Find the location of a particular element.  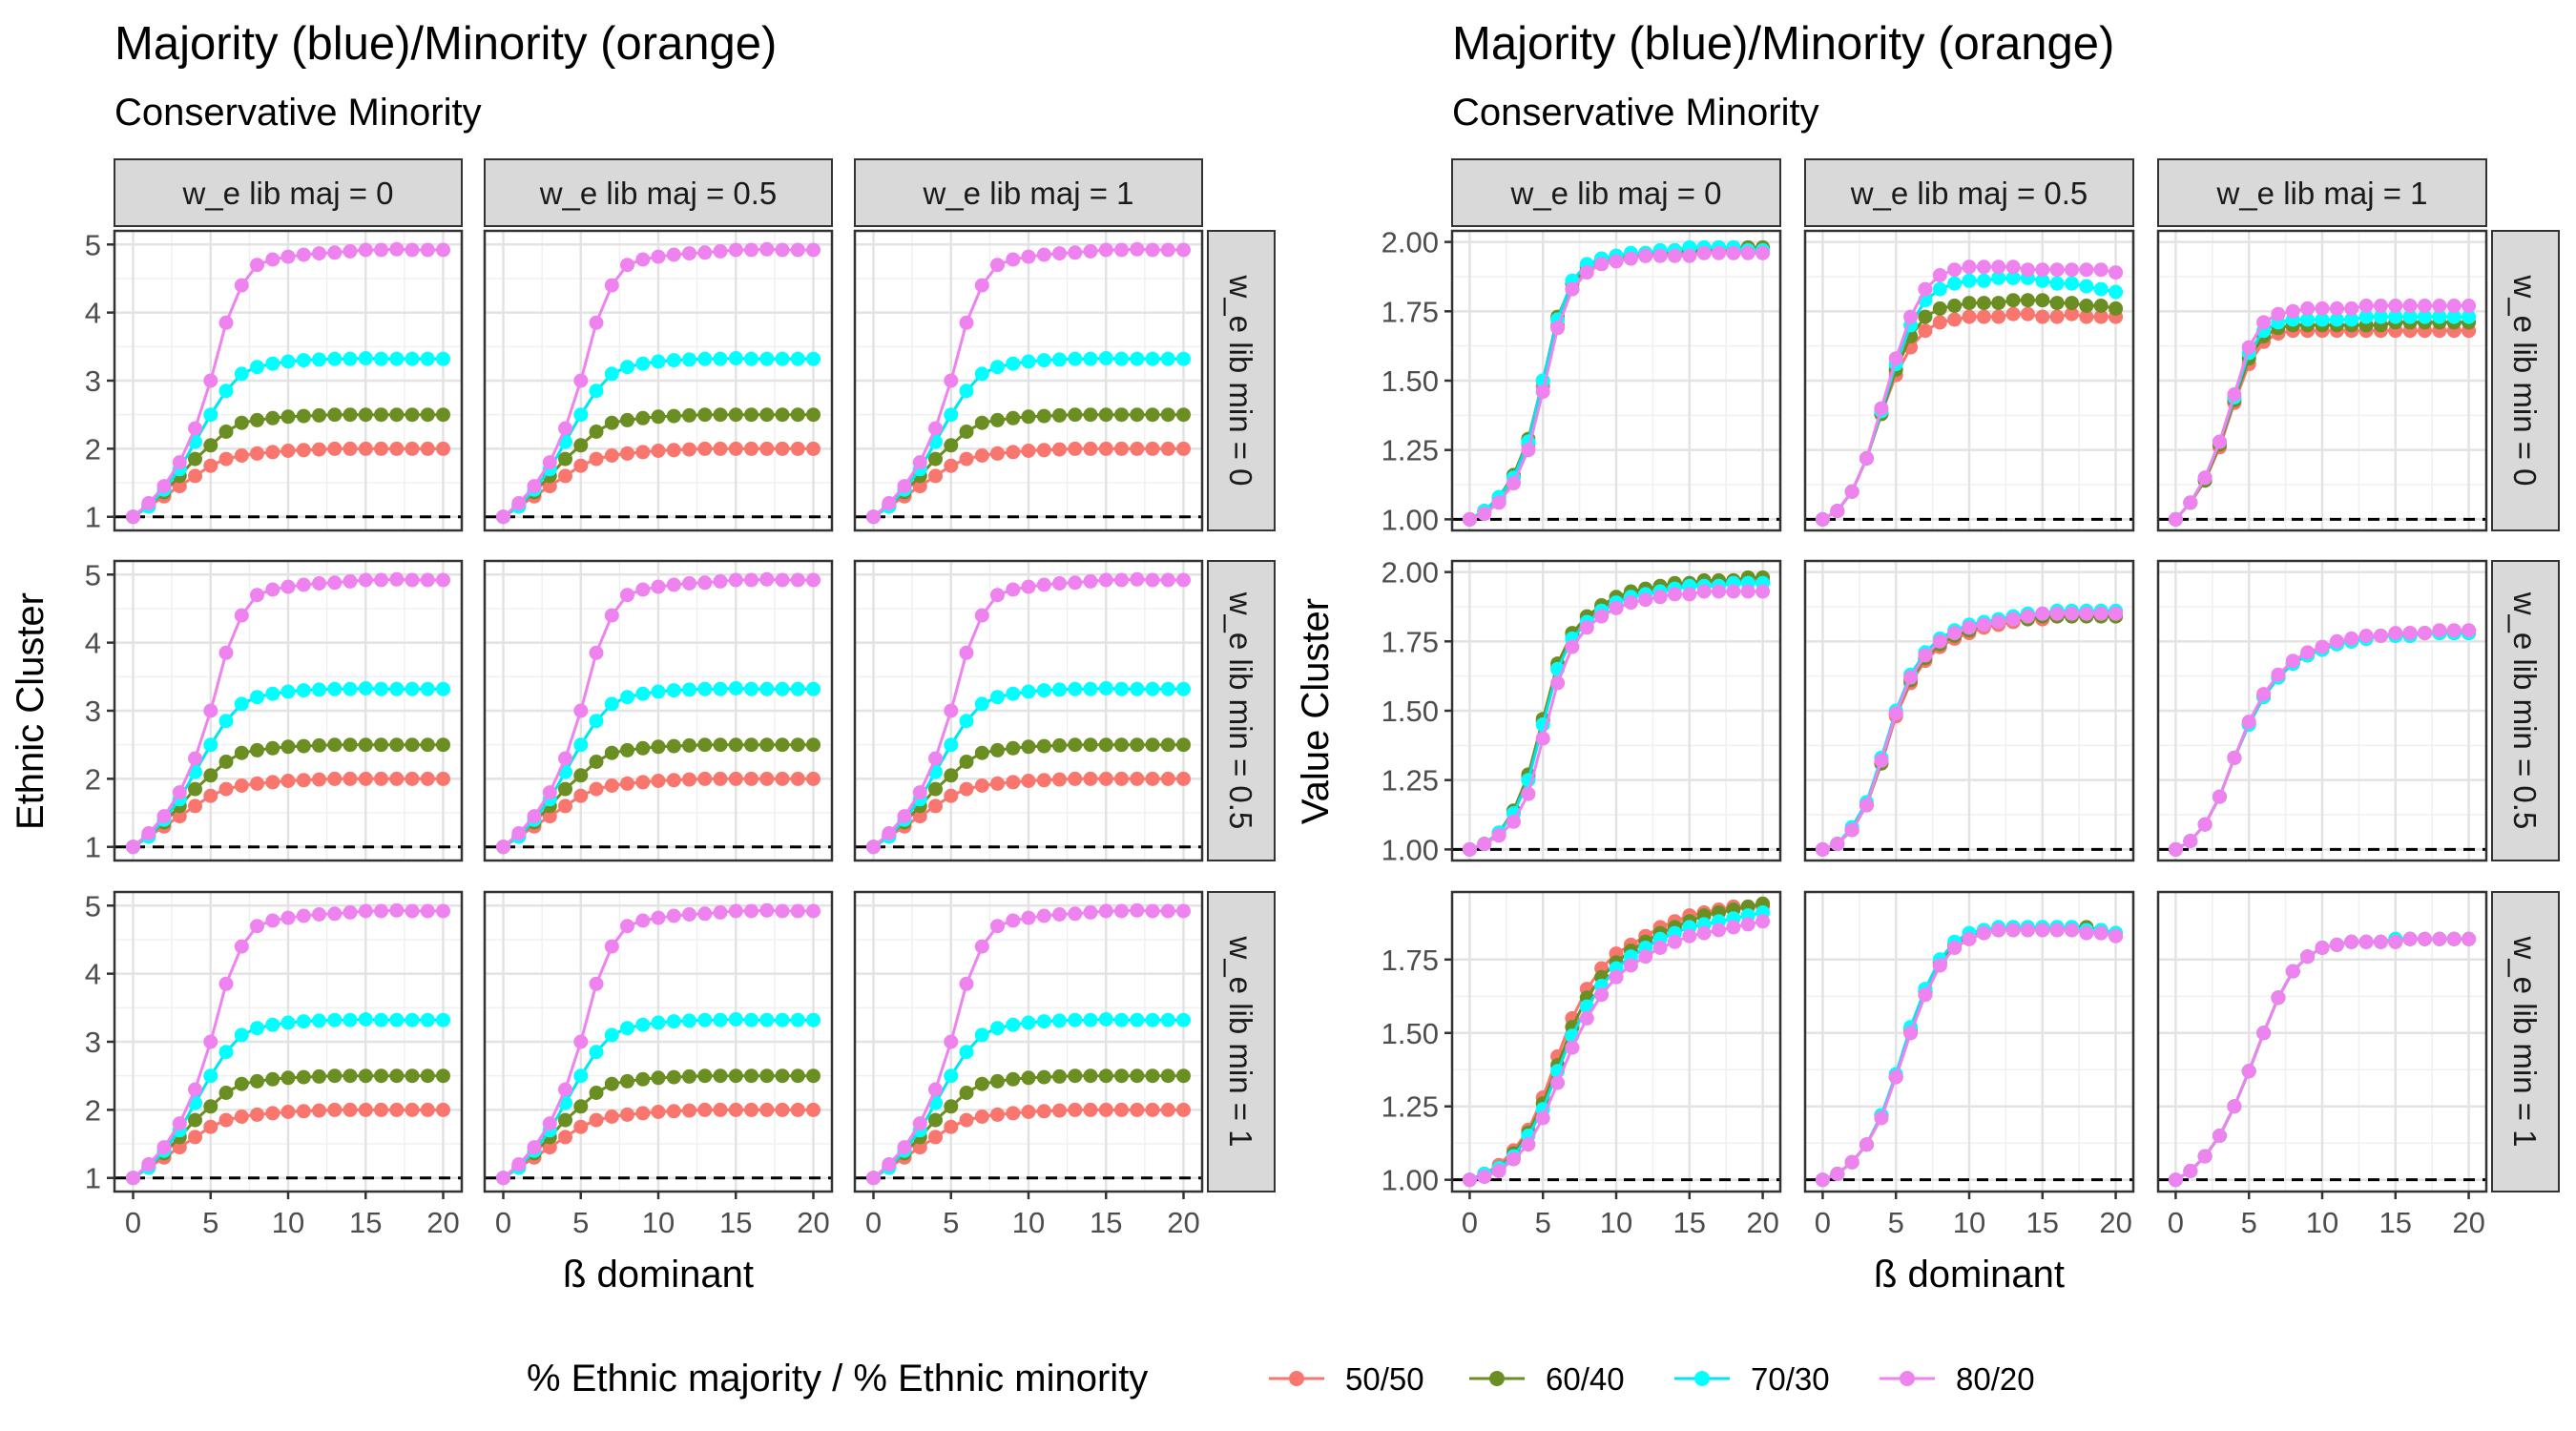

y-tick-label: 1 is located at coordinates (93, 847).